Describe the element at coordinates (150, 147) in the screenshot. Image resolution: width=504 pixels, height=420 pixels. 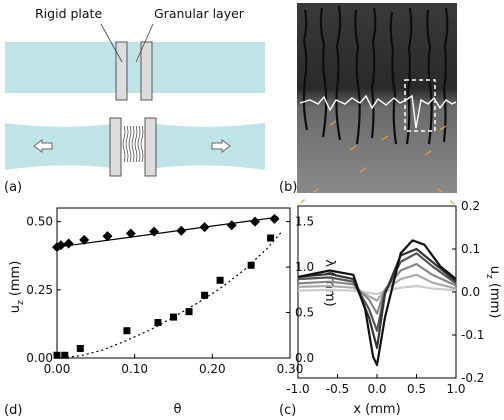
I see `bottom-plate-right` at that location.